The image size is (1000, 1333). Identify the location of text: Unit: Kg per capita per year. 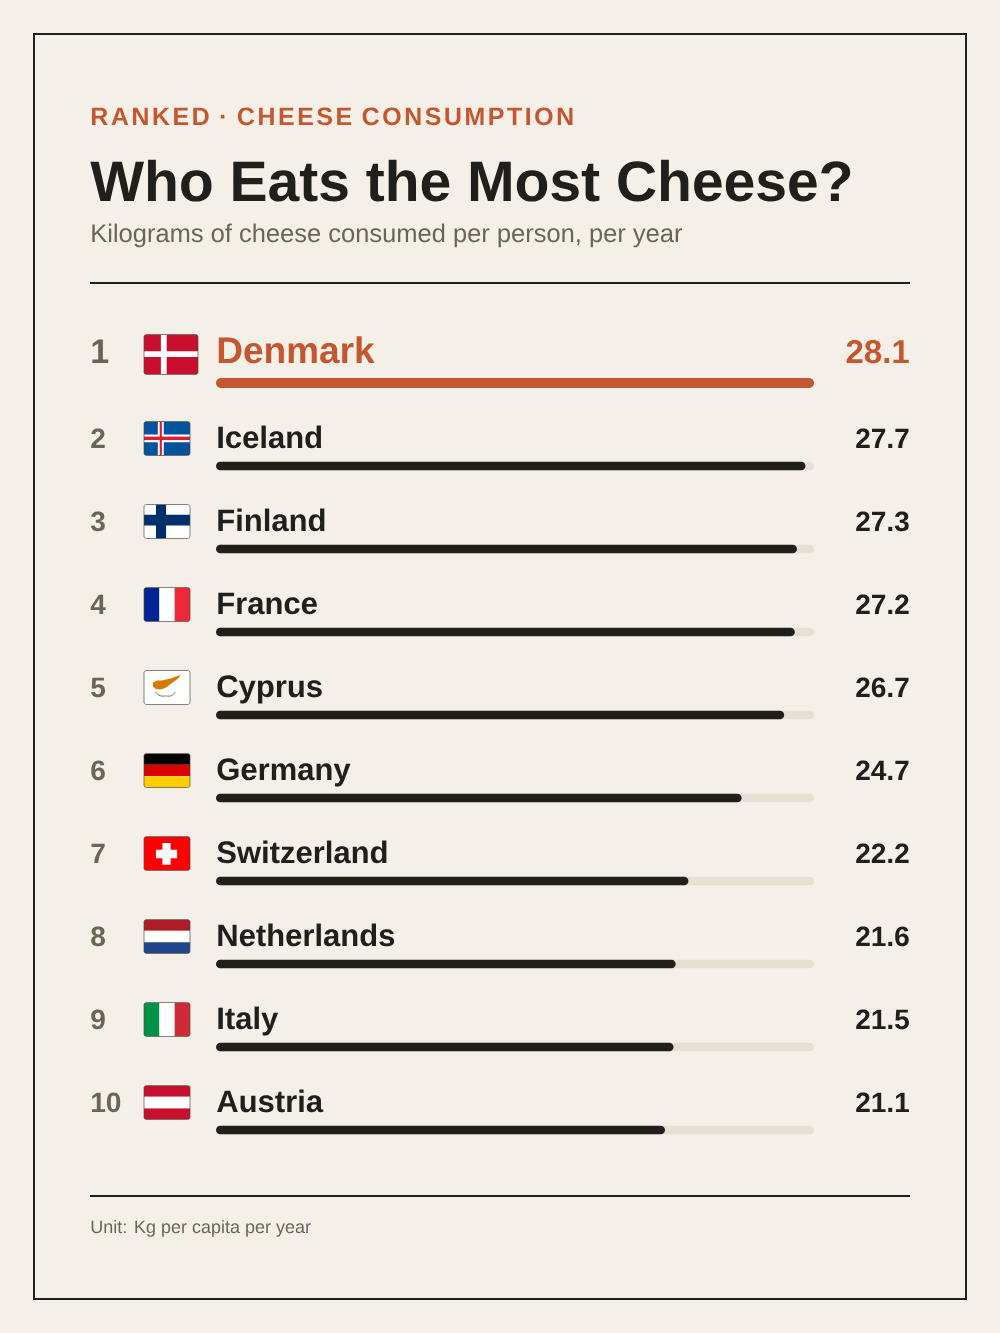
(201, 1228).